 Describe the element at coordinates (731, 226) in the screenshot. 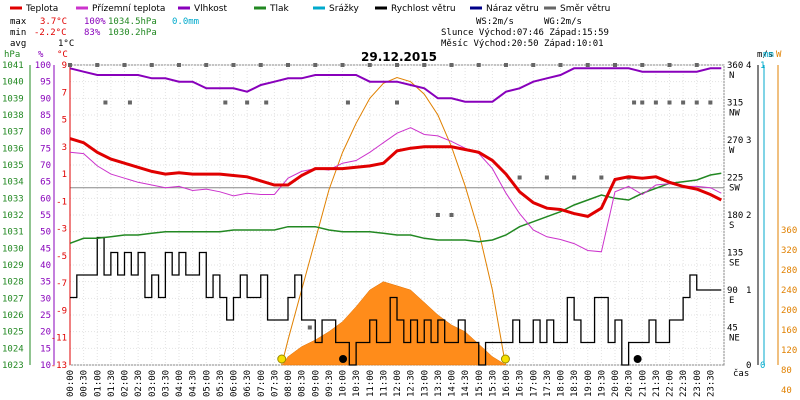

I see `dir-tick-label: S` at that location.